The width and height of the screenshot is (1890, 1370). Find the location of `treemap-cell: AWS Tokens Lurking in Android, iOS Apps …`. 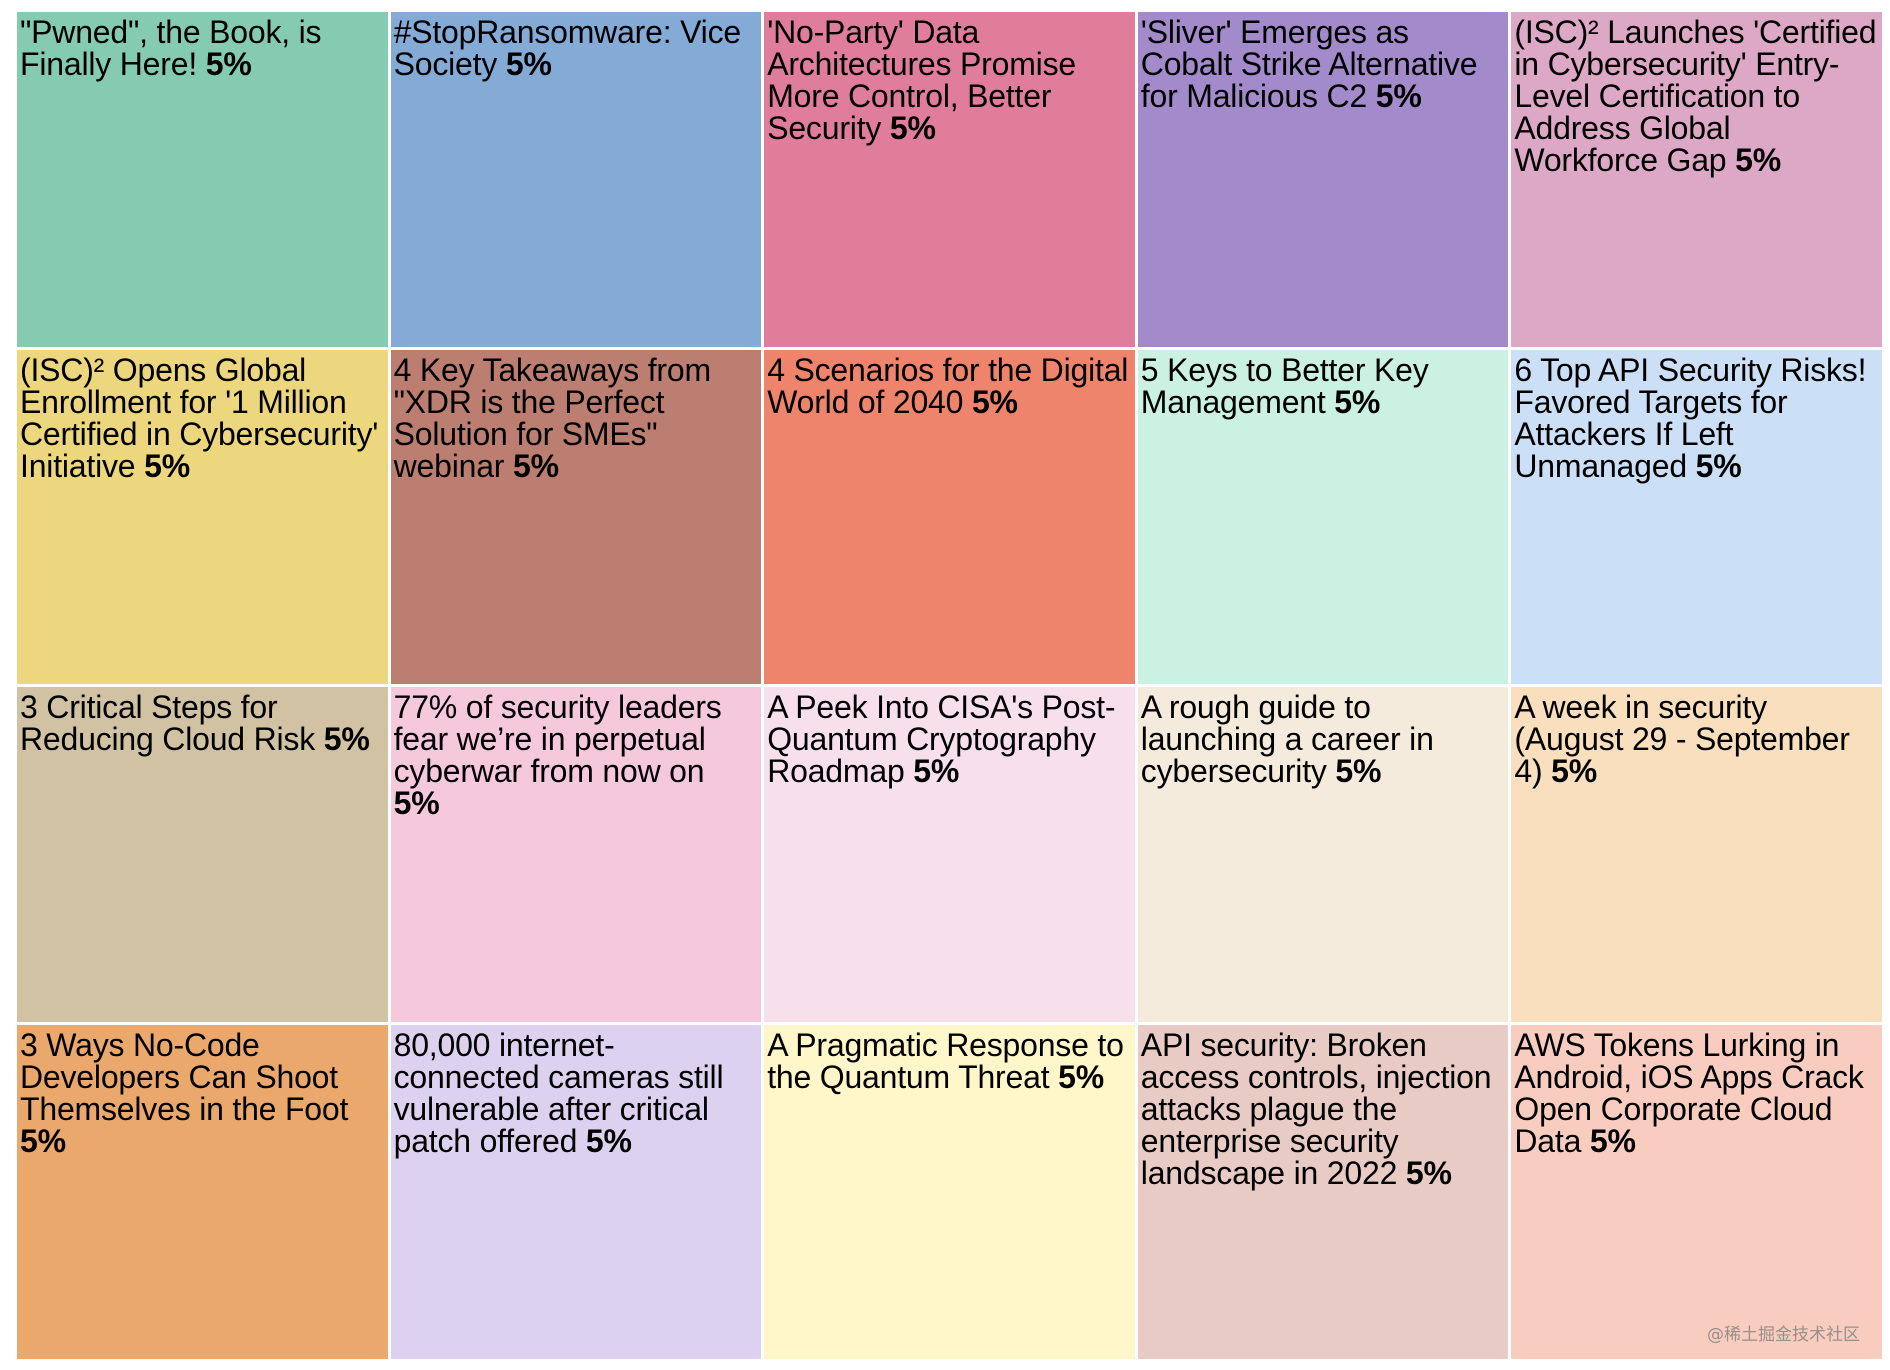

treemap-cell: AWS Tokens Lurking in Android, iOS Apps … is located at coordinates (1696, 1191).